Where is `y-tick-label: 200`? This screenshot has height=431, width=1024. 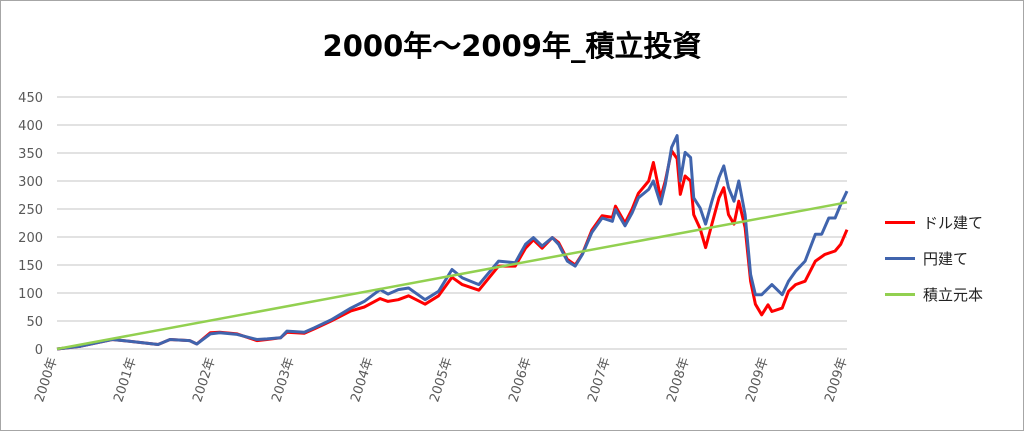
y-tick-label: 200 is located at coordinates (30, 238).